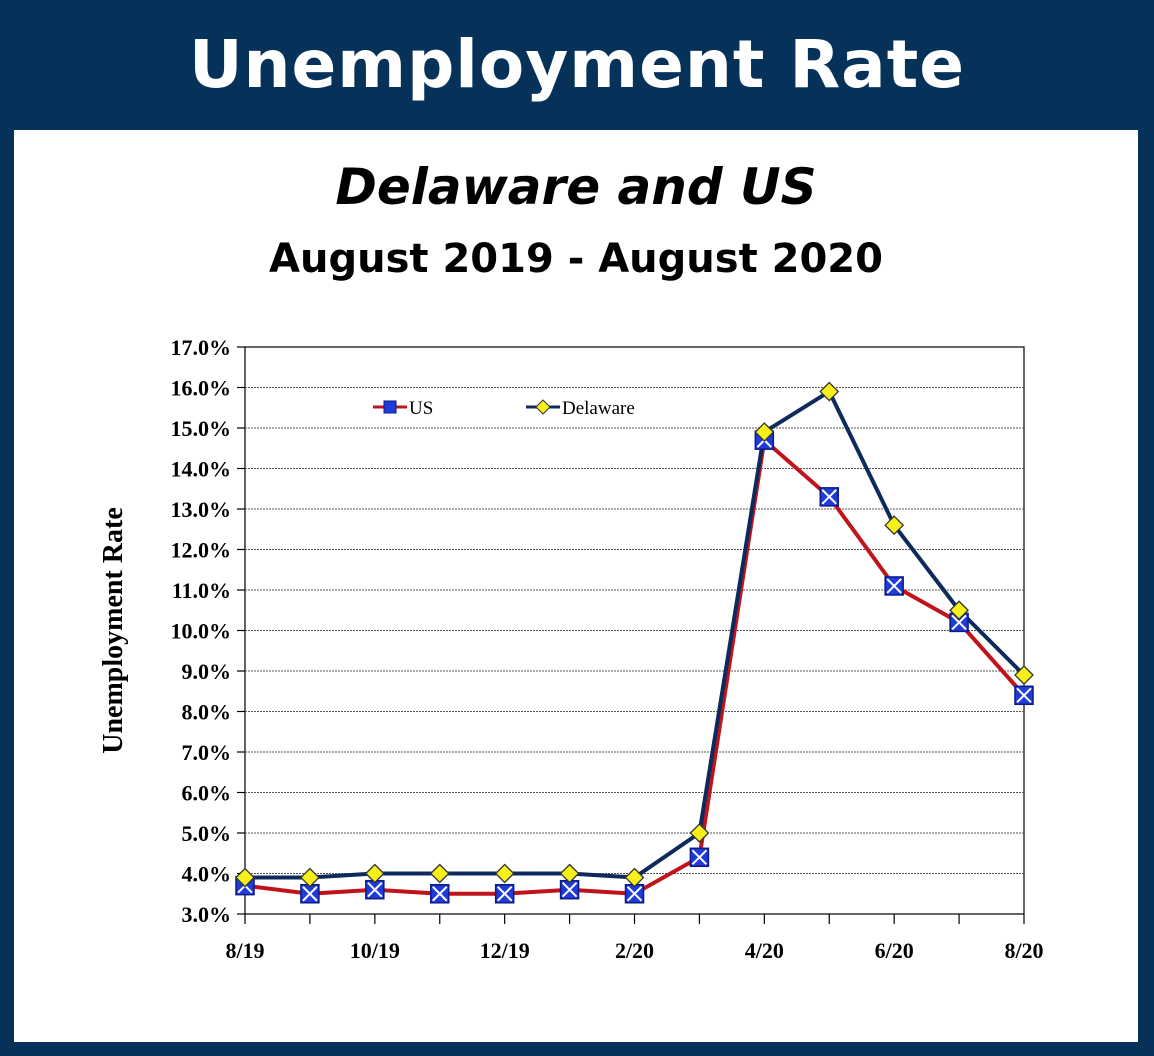  Describe the element at coordinates (244, 950) in the screenshot. I see `x-tick-label: 8/19` at that location.